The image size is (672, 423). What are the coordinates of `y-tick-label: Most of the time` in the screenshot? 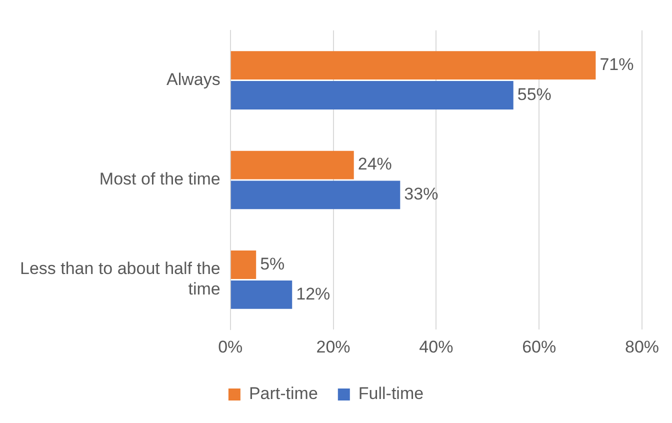 It's located at (159, 179).